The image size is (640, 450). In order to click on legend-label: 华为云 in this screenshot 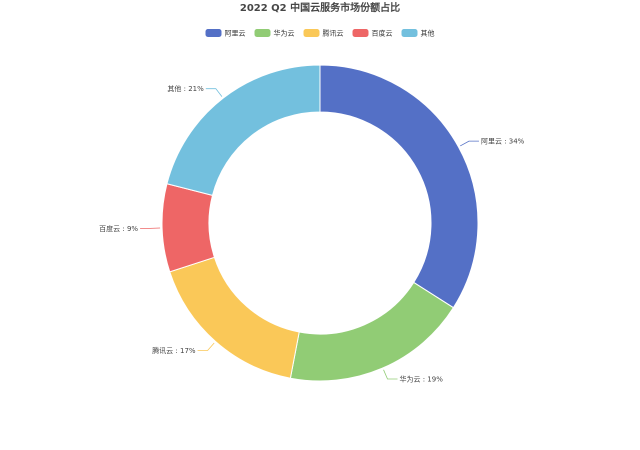, I will do `click(284, 33)`.